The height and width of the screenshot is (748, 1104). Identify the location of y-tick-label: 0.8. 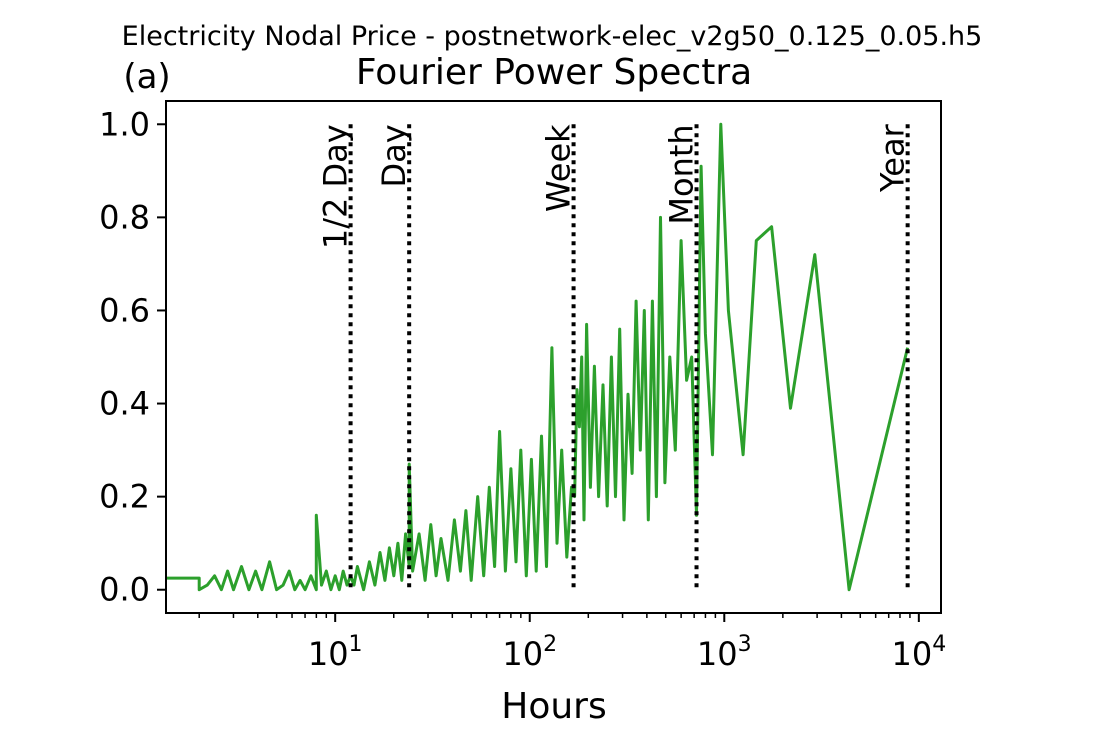
(124, 217).